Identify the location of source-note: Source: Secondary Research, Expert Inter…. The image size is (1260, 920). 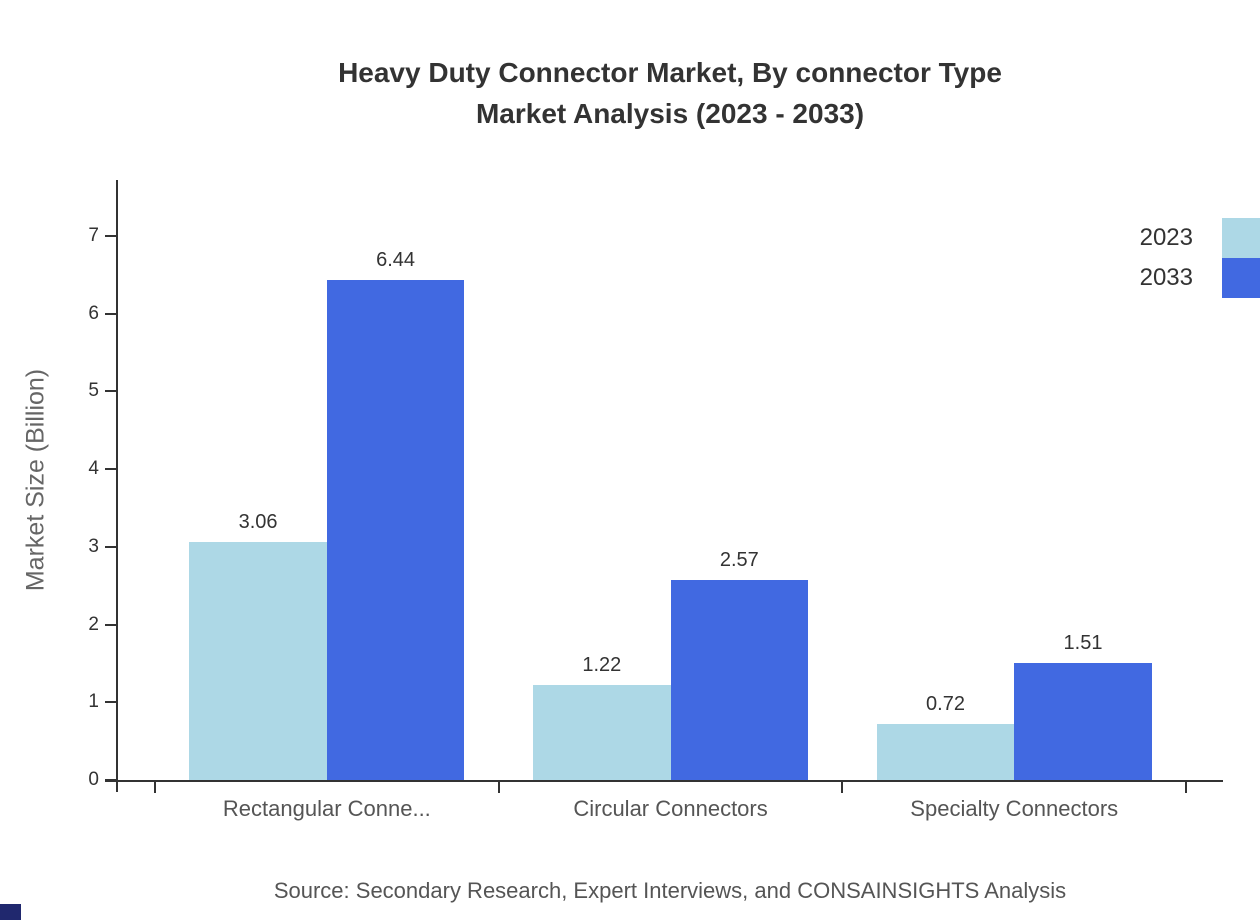
(670, 890).